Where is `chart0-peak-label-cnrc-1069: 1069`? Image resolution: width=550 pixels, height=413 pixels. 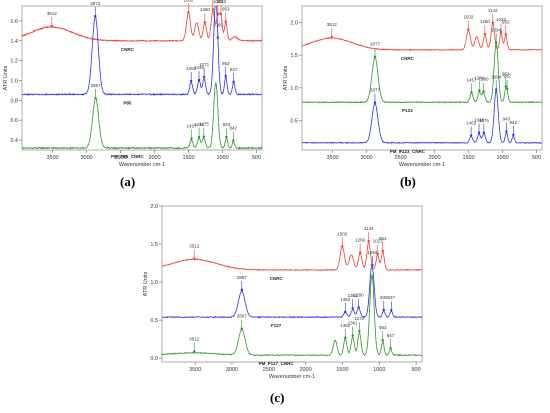
chart0-peak-label-cnrc-1069: 1069 is located at coordinates (218, 2).